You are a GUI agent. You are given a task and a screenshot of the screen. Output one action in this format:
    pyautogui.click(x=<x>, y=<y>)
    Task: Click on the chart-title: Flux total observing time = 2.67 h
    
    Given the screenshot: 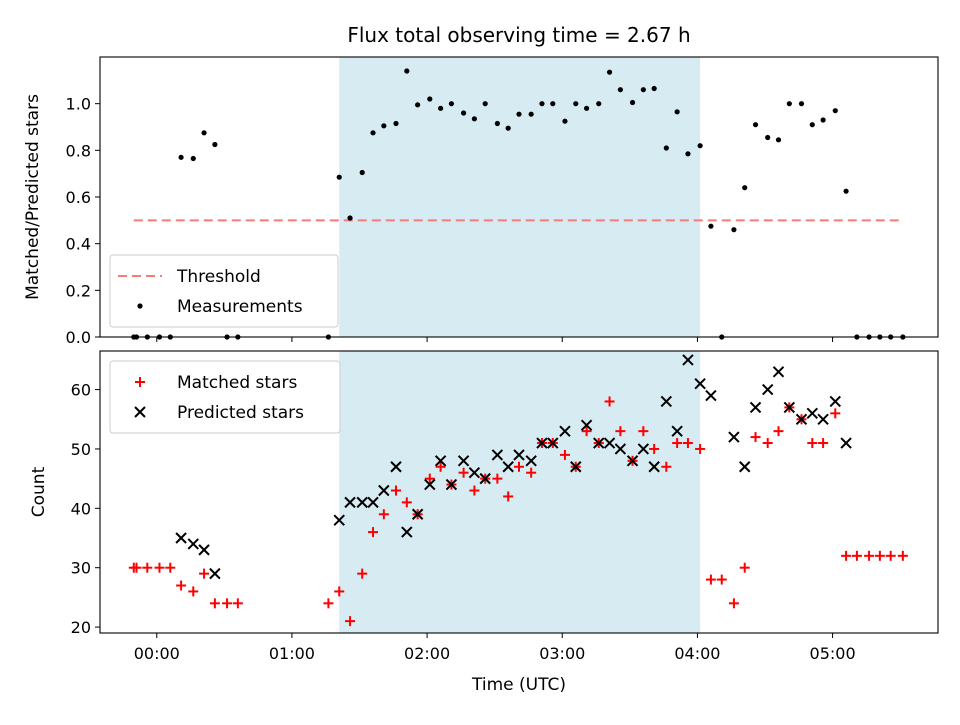 What is the action you would take?
    pyautogui.click(x=518, y=35)
    